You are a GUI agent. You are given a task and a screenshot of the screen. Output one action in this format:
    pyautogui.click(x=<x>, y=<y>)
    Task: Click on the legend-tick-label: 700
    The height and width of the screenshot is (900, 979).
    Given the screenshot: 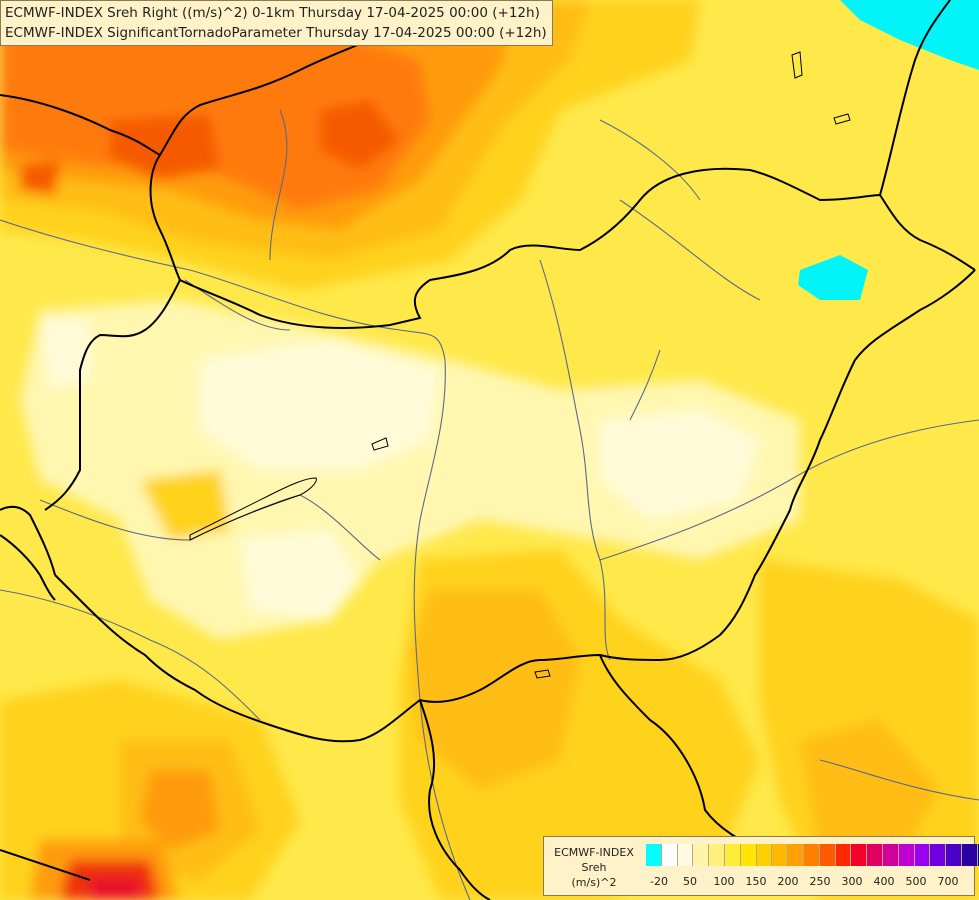 What is the action you would take?
    pyautogui.click(x=948, y=881)
    